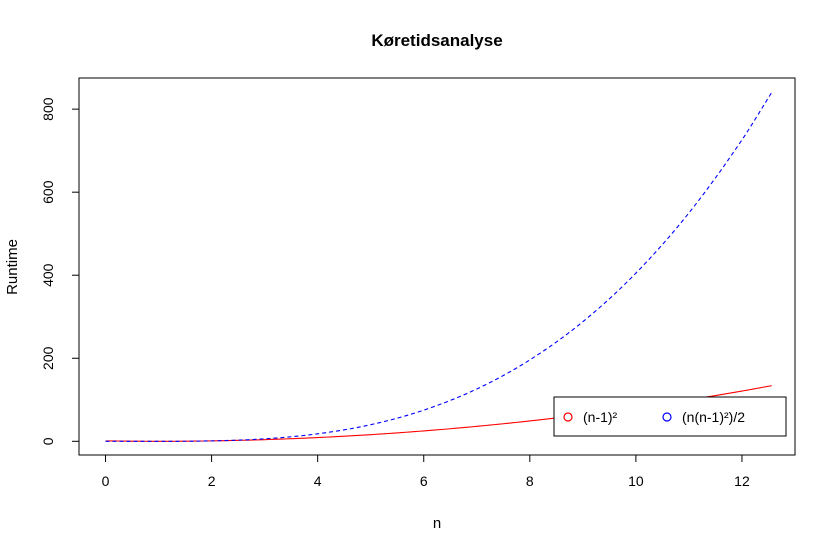 The height and width of the screenshot is (553, 835). Describe the element at coordinates (437, 523) in the screenshot. I see `x-axis-label: n` at that location.